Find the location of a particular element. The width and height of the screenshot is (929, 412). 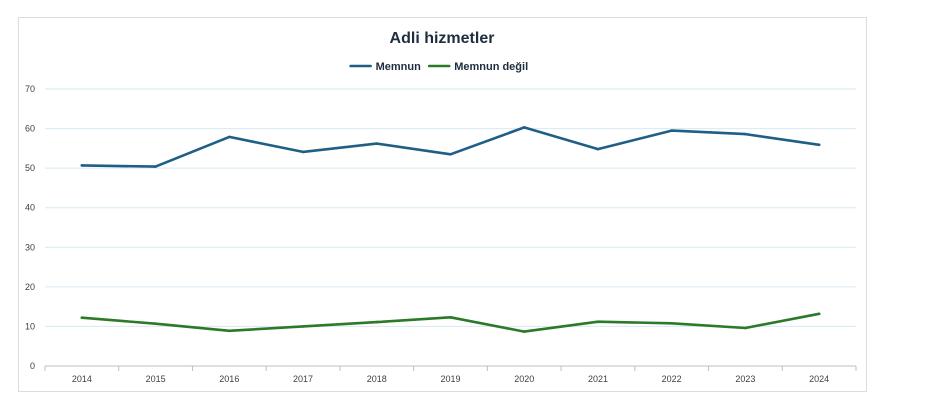

x-tick-label: 2014 is located at coordinates (82, 379).